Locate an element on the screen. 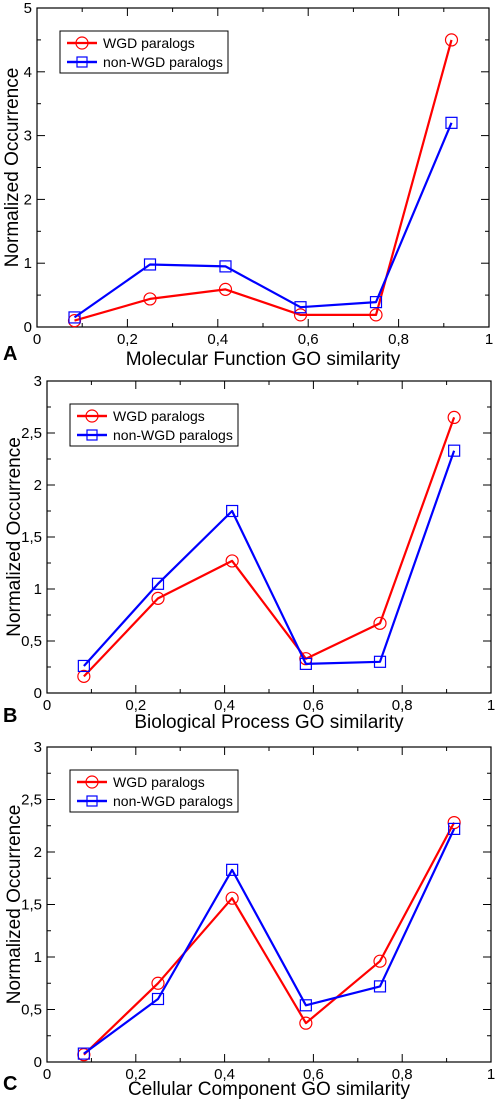 The height and width of the screenshot is (1103, 498). x-axis-title: Molecular Function GO similarity is located at coordinates (263, 359).